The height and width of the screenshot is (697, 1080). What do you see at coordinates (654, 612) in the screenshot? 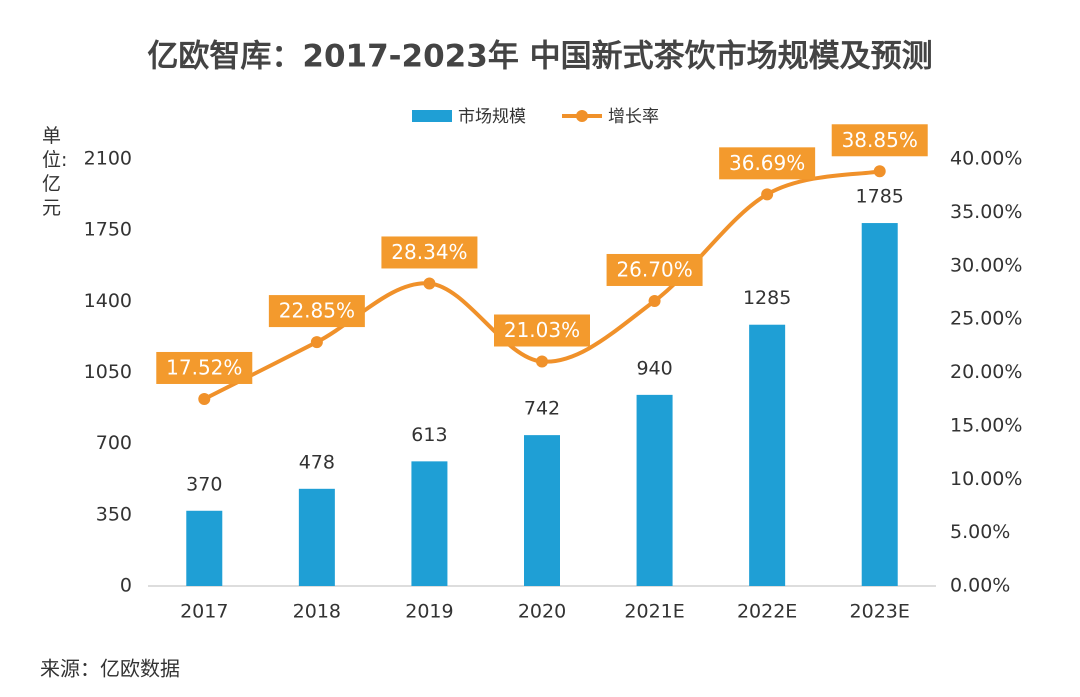
I see `x-tick-label: 2021E` at bounding box center [654, 612].